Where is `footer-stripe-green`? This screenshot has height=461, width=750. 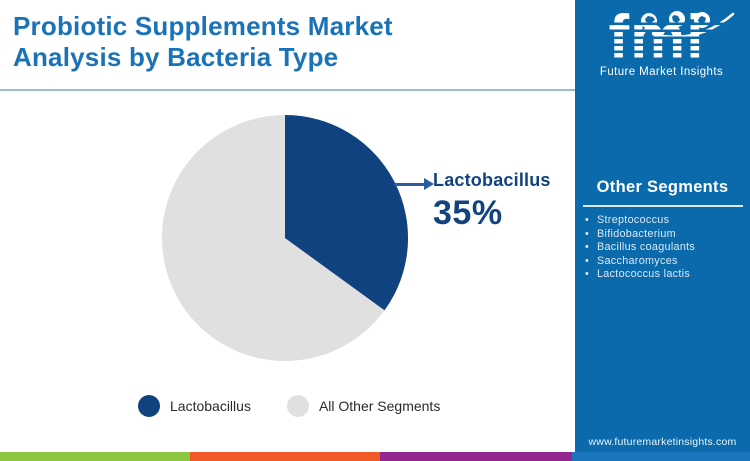 footer-stripe-green is located at coordinates (95, 456).